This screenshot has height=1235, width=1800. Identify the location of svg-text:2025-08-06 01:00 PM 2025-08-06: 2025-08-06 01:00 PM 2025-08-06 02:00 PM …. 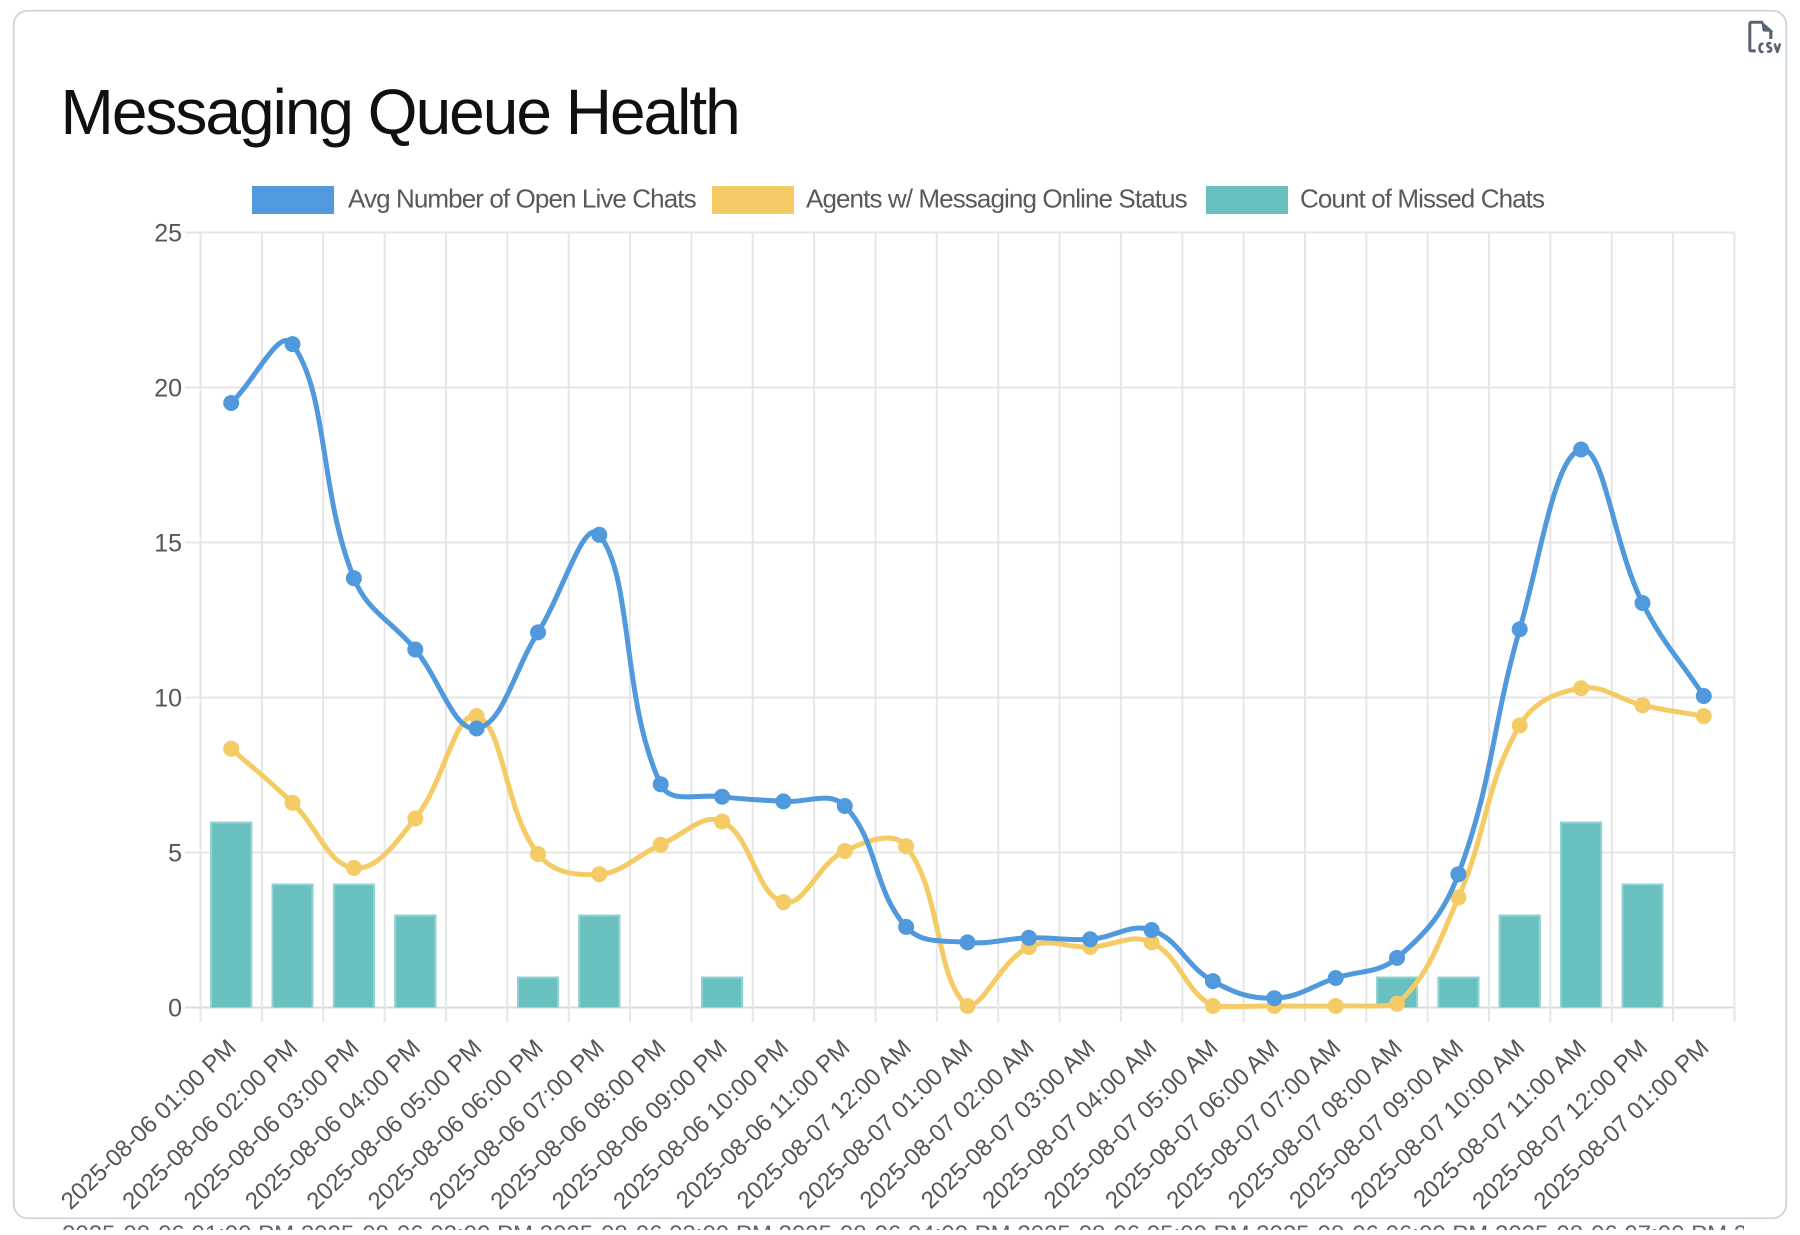
(931, 1225).